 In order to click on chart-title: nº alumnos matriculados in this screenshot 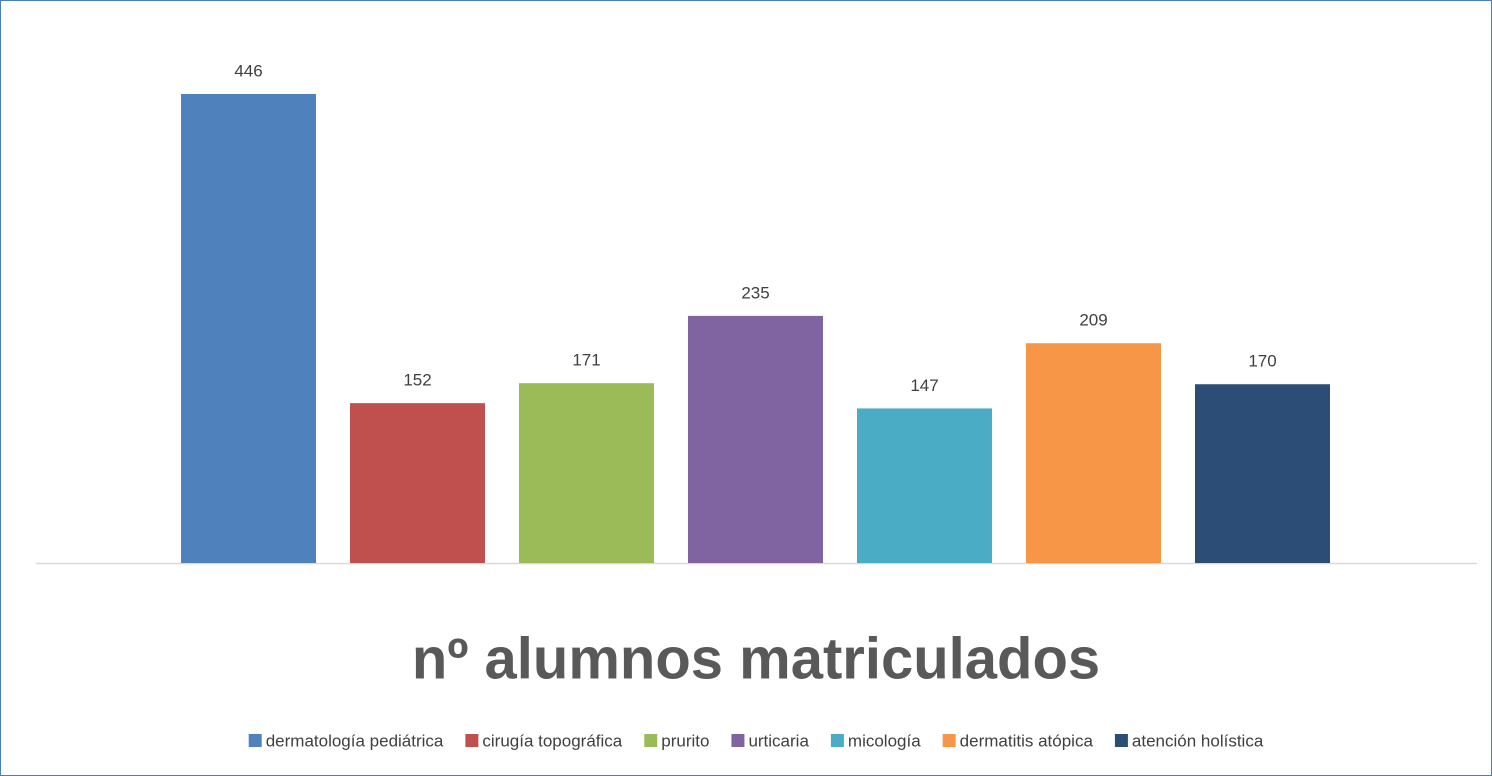, I will do `click(756, 658)`.